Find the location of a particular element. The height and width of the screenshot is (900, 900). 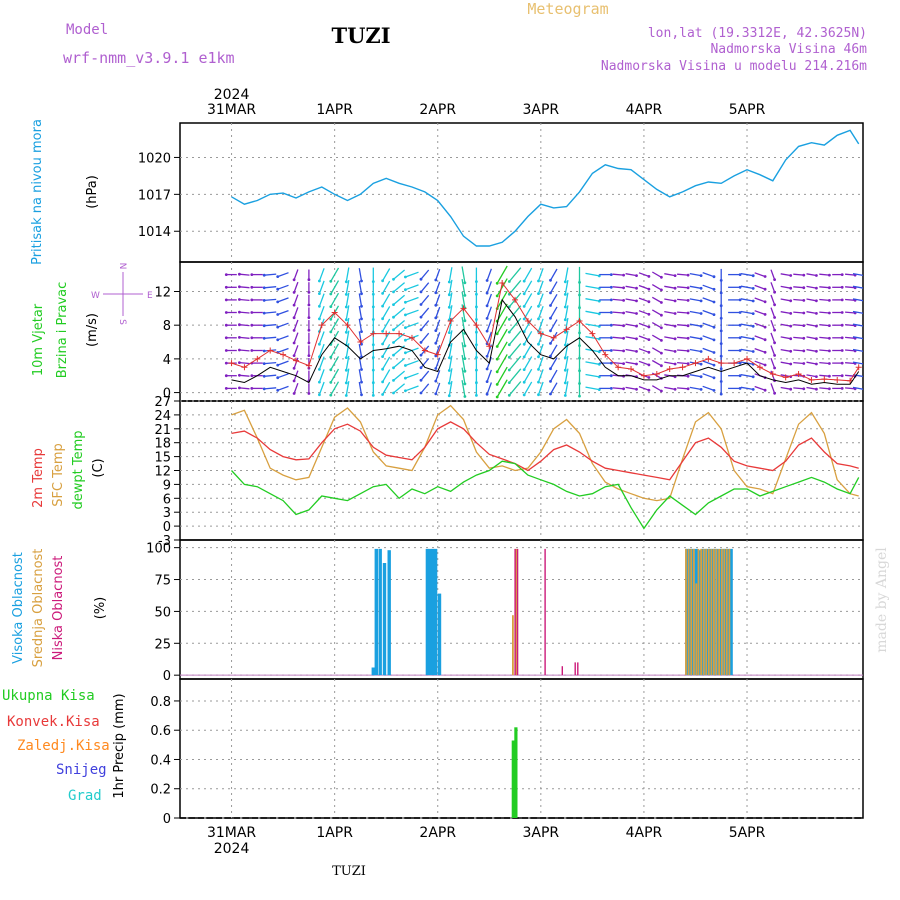

pressure-line is located at coordinates (545, 188).